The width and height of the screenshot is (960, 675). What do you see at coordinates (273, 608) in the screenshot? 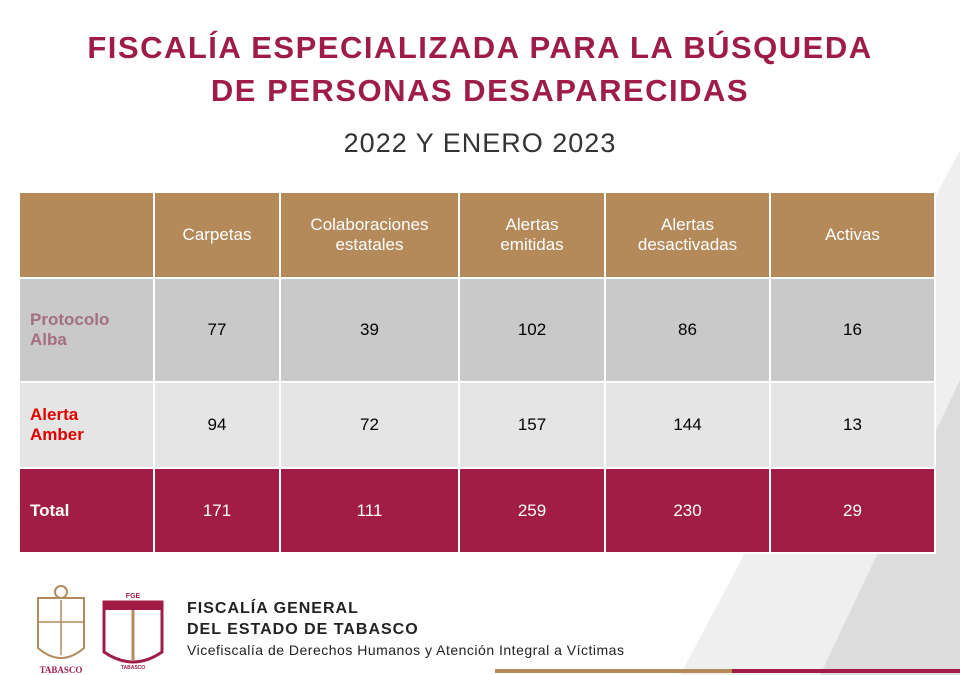
I see `org-line: FISCALÍA GENERAL` at bounding box center [273, 608].